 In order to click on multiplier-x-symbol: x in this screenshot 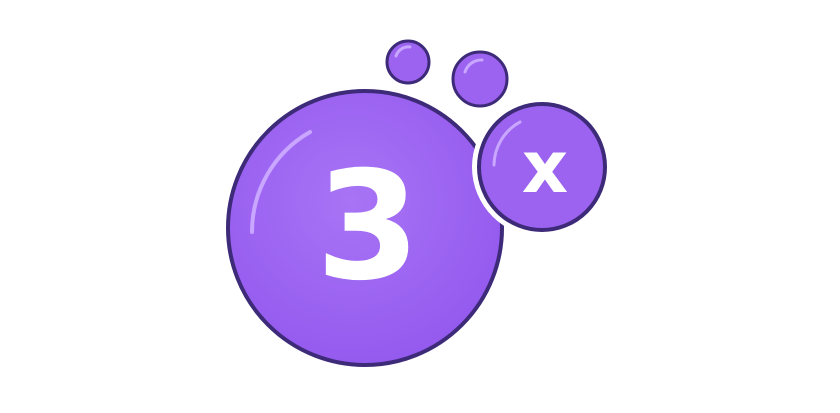, I will do `click(545, 167)`.